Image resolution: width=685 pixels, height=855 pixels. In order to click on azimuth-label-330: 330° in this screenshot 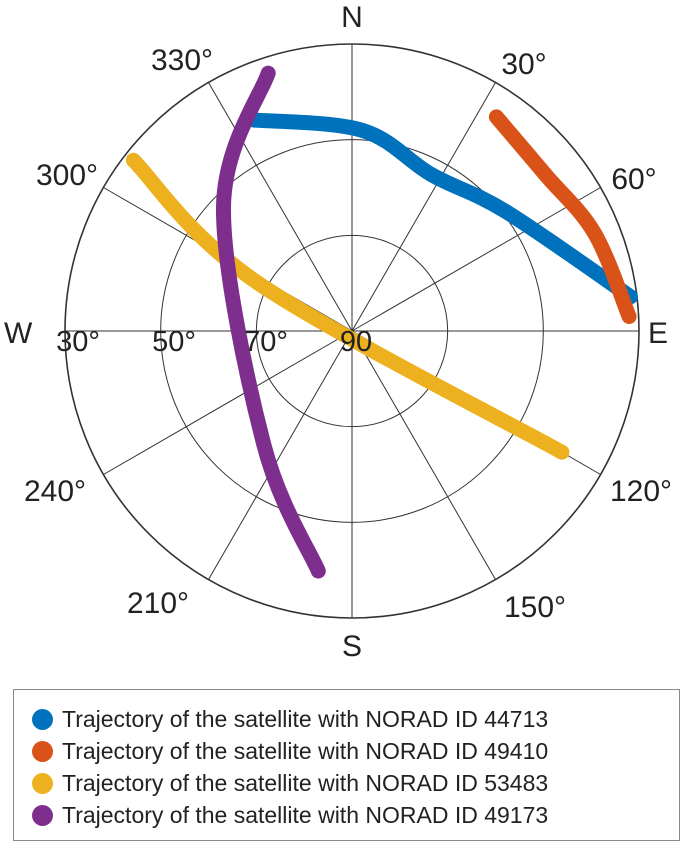, I will do `click(182, 60)`.